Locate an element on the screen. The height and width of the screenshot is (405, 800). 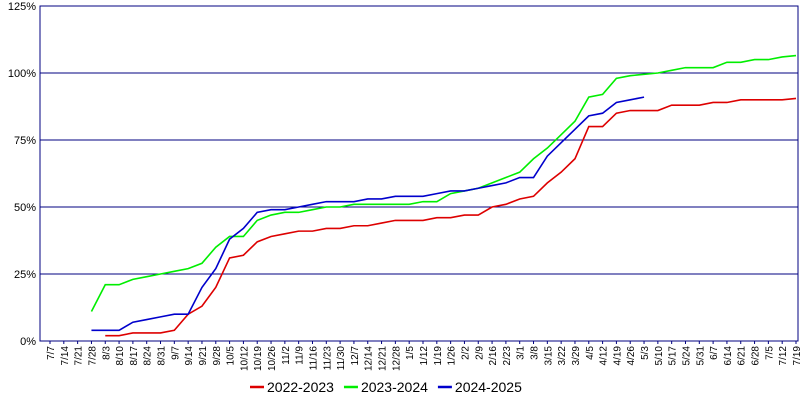
x-tick-label: 1/26 is located at coordinates (452, 356).